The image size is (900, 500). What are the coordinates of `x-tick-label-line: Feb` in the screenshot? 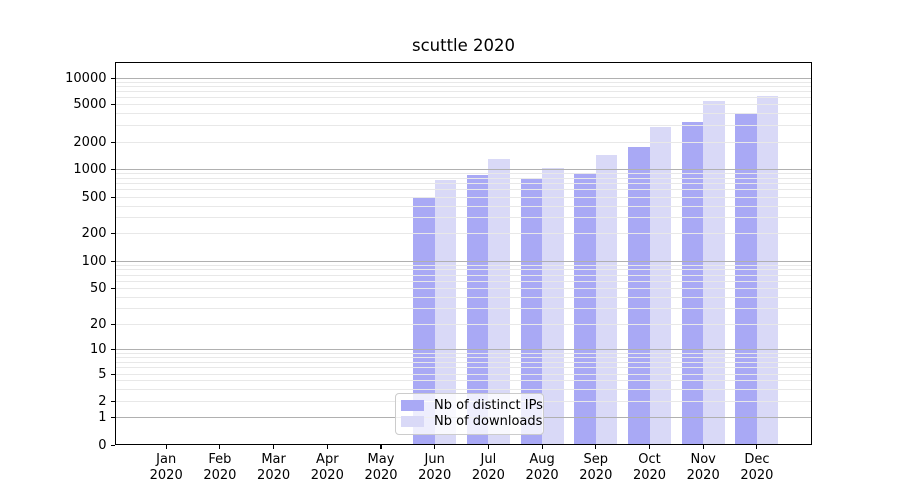 It's located at (220, 459).